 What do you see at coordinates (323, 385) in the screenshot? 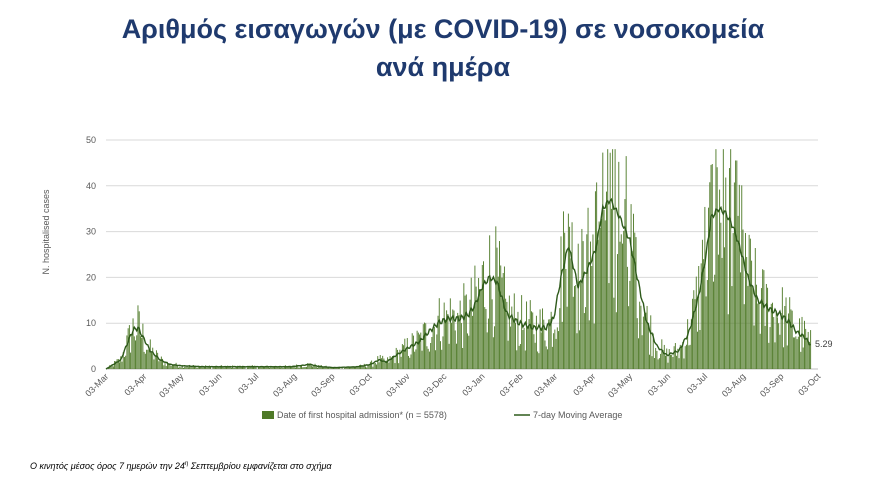
I see `x-tick-label: 03-Sep` at bounding box center [323, 385].